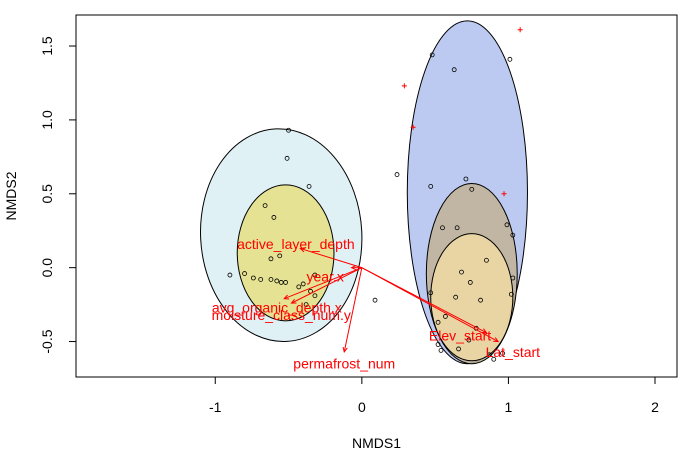  What do you see at coordinates (47, 194) in the screenshot?
I see `y-tick-label: 0.5` at bounding box center [47, 194].